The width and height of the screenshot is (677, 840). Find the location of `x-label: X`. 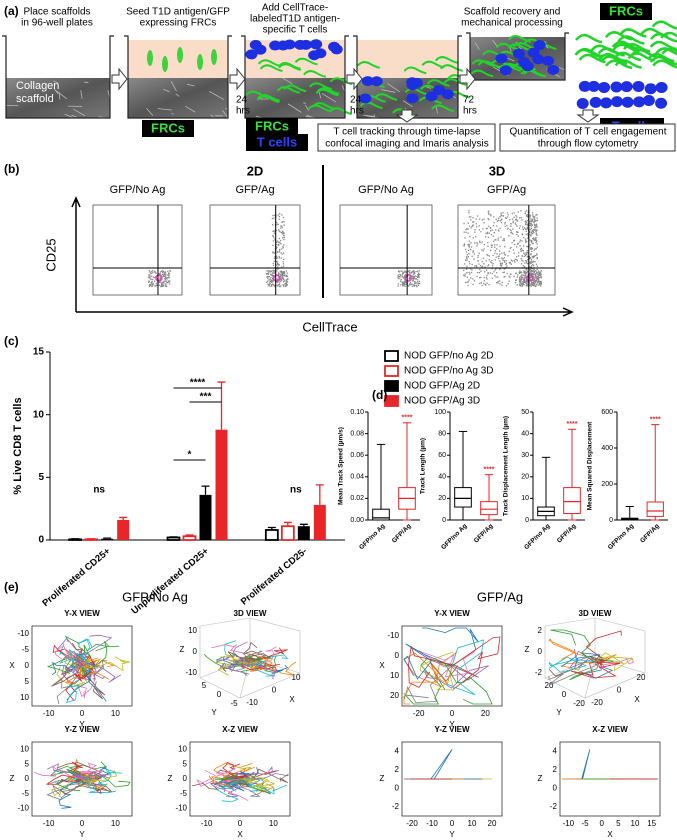

x-label: X is located at coordinates (292, 699).